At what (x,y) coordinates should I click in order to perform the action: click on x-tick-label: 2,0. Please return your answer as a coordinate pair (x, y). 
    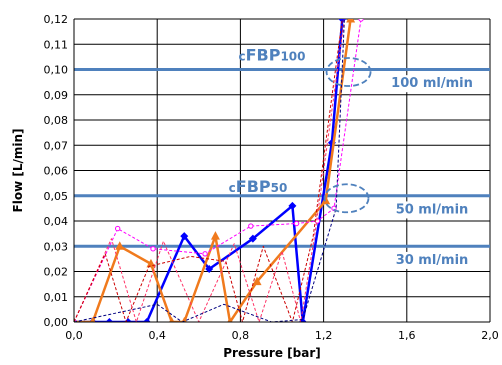
    Looking at the image, I should click on (490, 335).